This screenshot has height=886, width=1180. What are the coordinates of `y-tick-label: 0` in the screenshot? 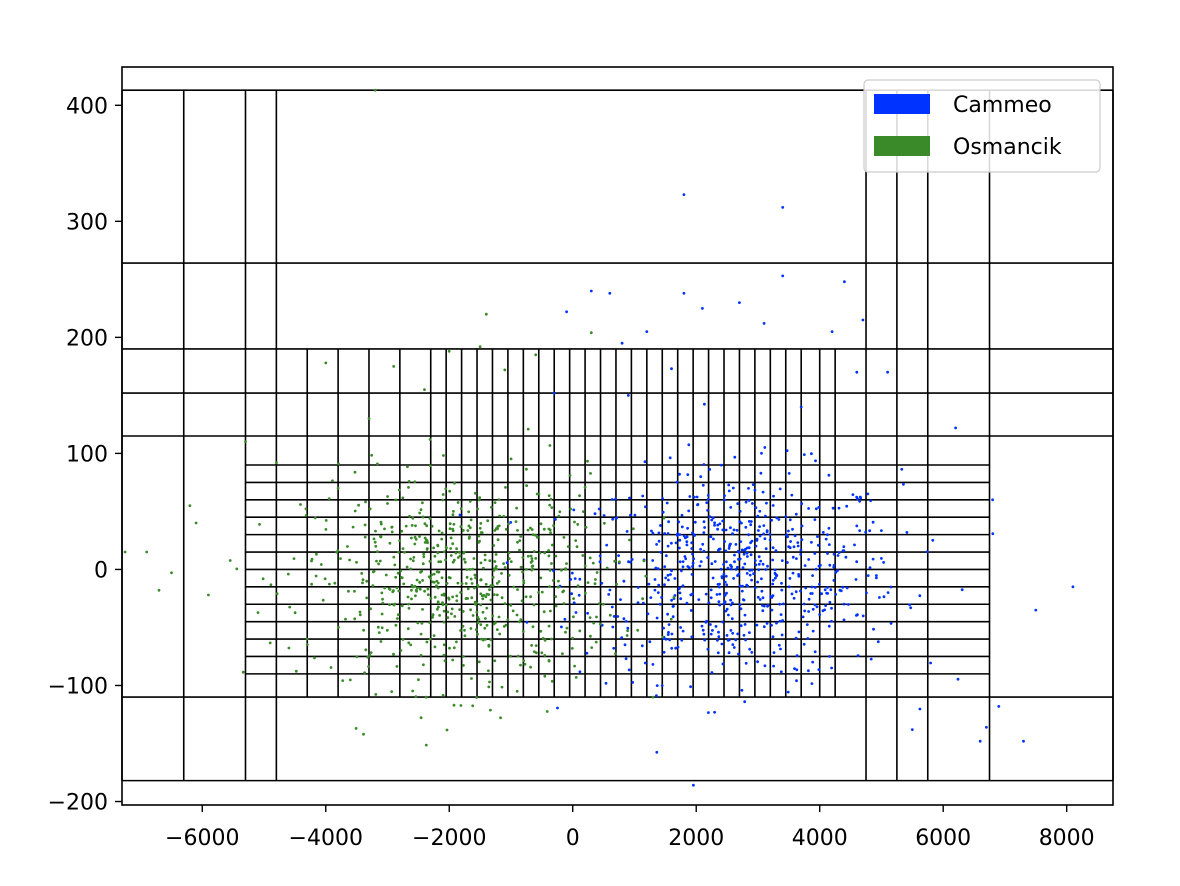 It's located at (101, 570).